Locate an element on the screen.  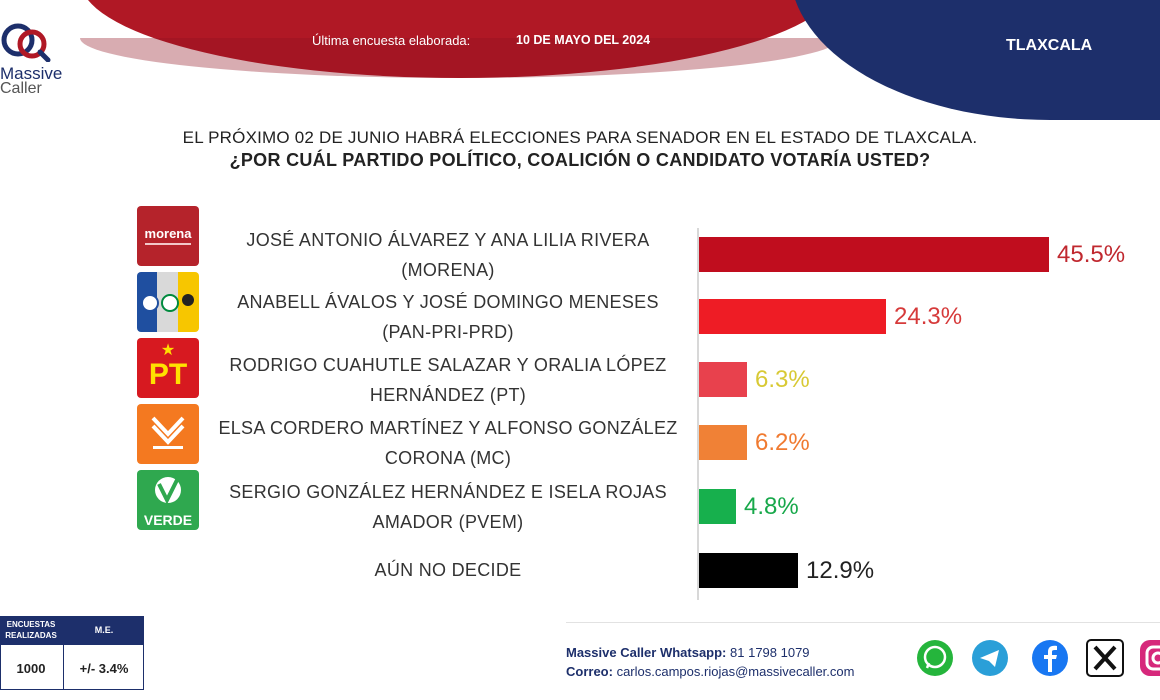
bar-value-label: 12.9% is located at coordinates (840, 570).